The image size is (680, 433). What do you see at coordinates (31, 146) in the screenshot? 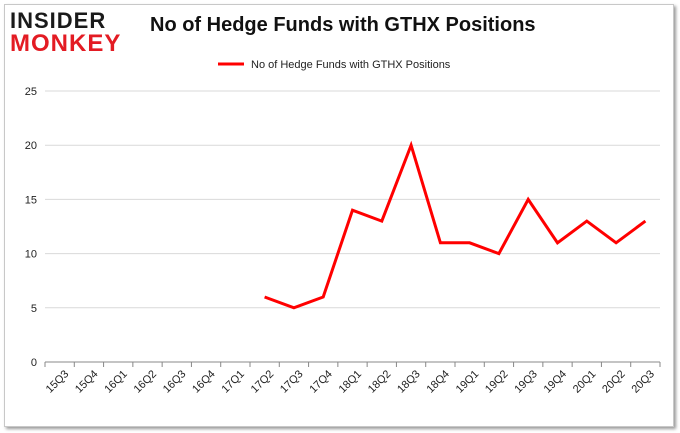
I see `y-tick-label: 20` at bounding box center [31, 146].